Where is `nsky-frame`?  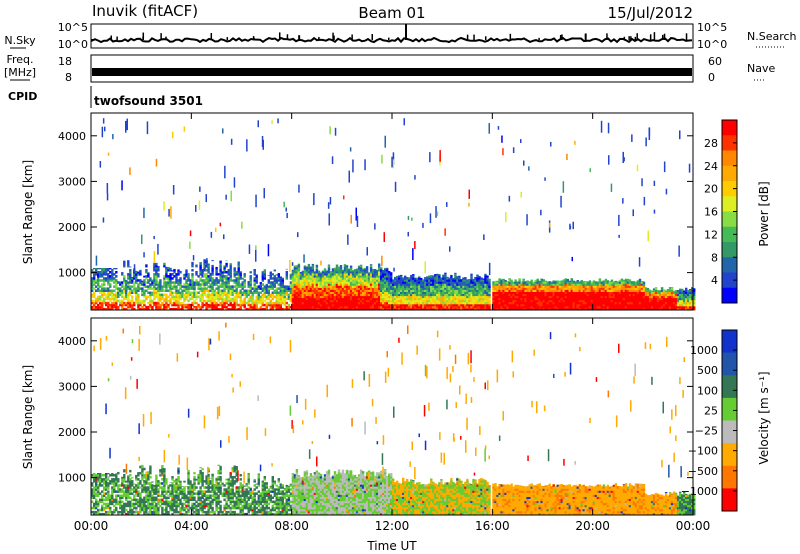 nsky-frame is located at coordinates (392, 36).